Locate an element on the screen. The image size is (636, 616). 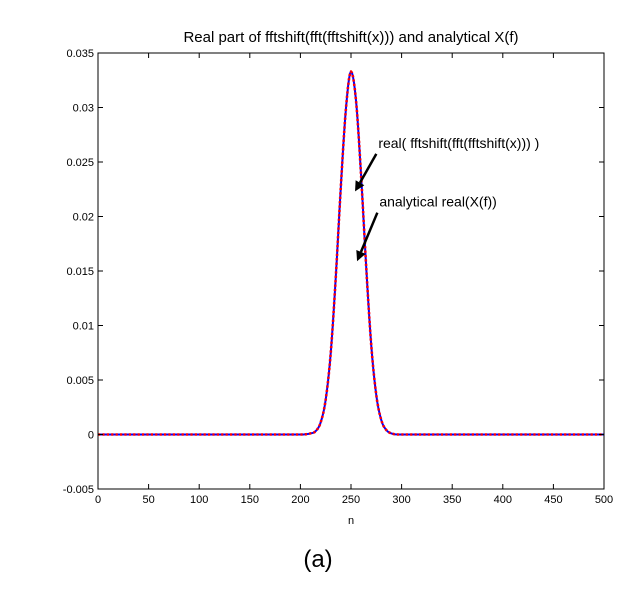
x-tick-label: 150 is located at coordinates (250, 500).